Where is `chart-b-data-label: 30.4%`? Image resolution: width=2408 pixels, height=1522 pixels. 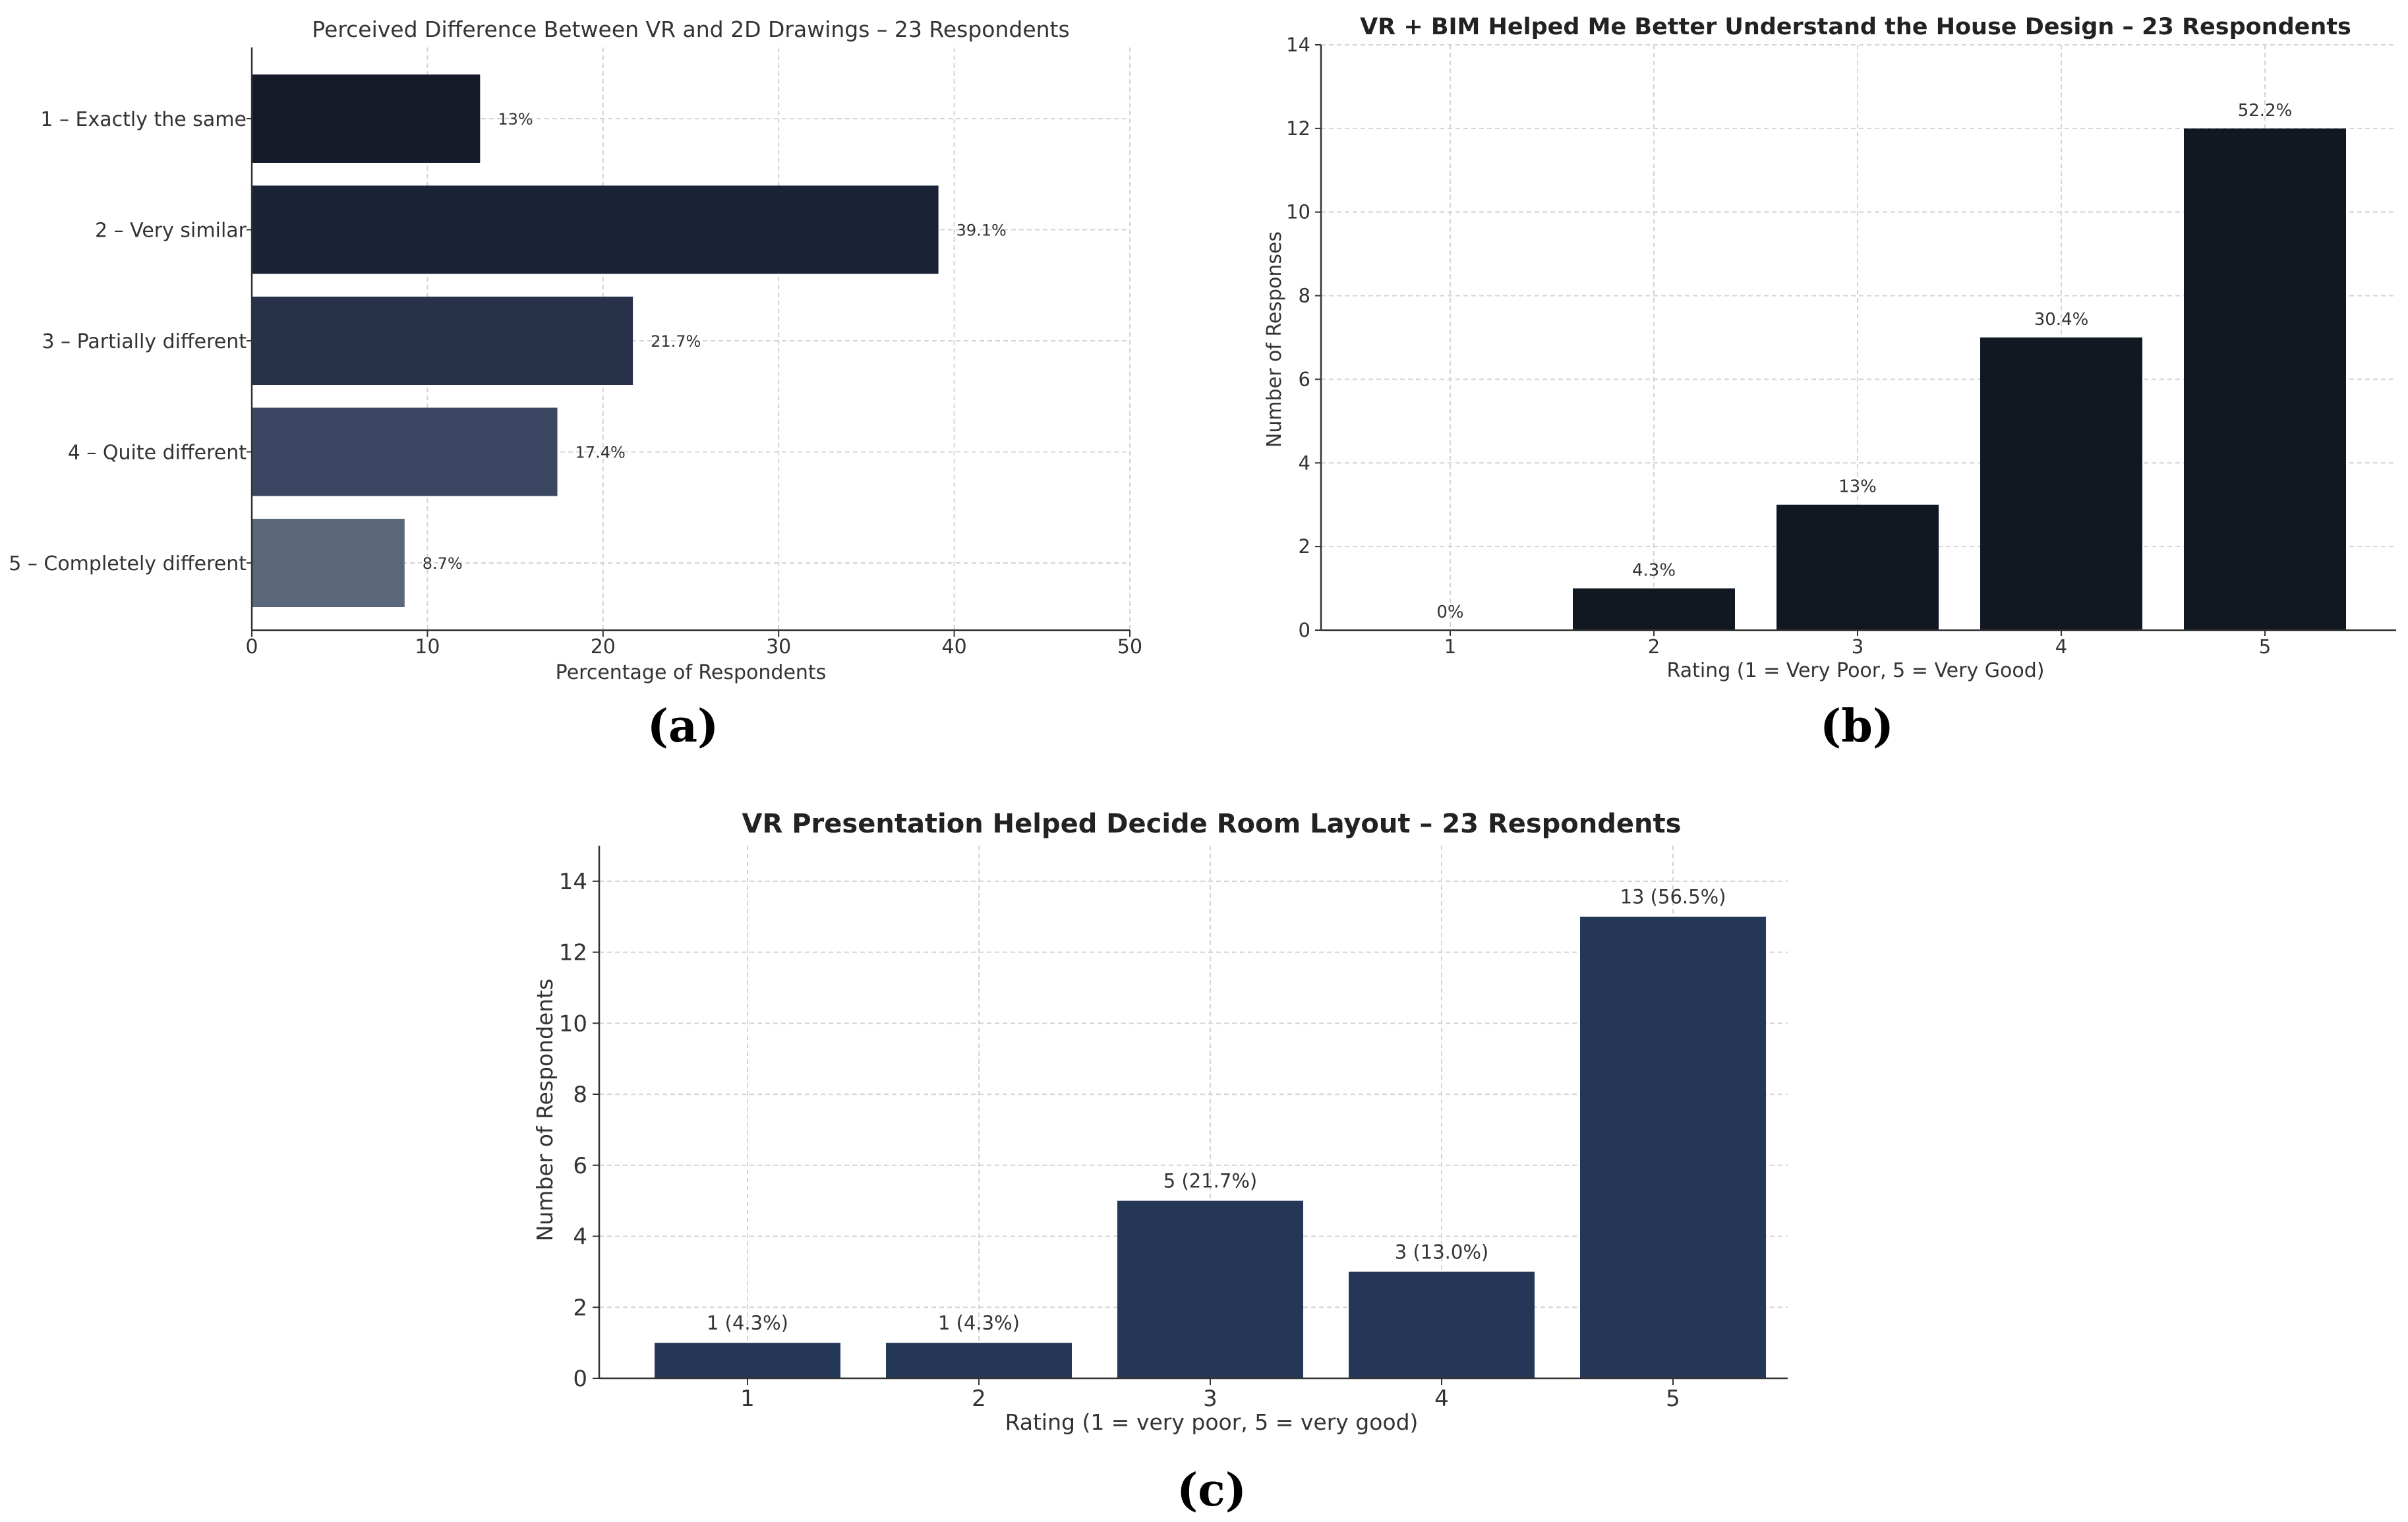 chart-b-data-label: 30.4% is located at coordinates (2061, 320).